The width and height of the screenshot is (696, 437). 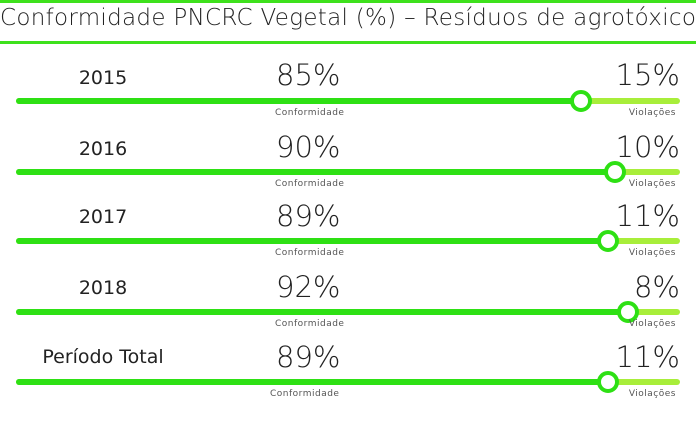 I want to click on category-label: Período Total, so click(x=103, y=357).